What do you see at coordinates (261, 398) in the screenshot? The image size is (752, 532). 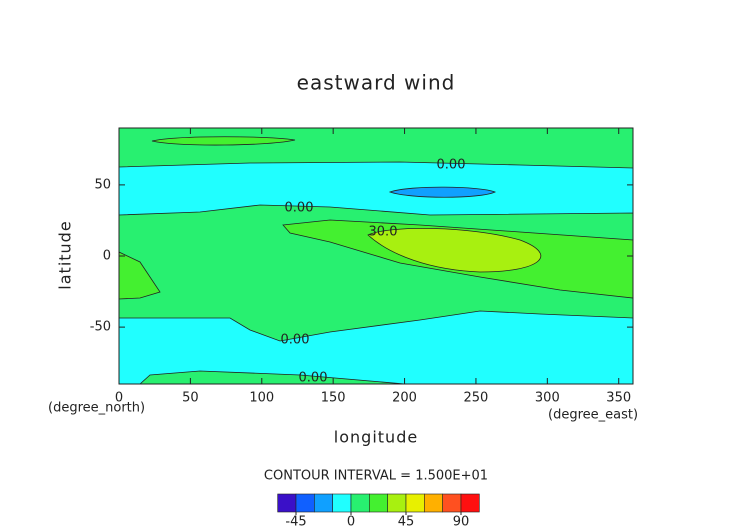 I see `x-tick-label: 100` at bounding box center [261, 398].